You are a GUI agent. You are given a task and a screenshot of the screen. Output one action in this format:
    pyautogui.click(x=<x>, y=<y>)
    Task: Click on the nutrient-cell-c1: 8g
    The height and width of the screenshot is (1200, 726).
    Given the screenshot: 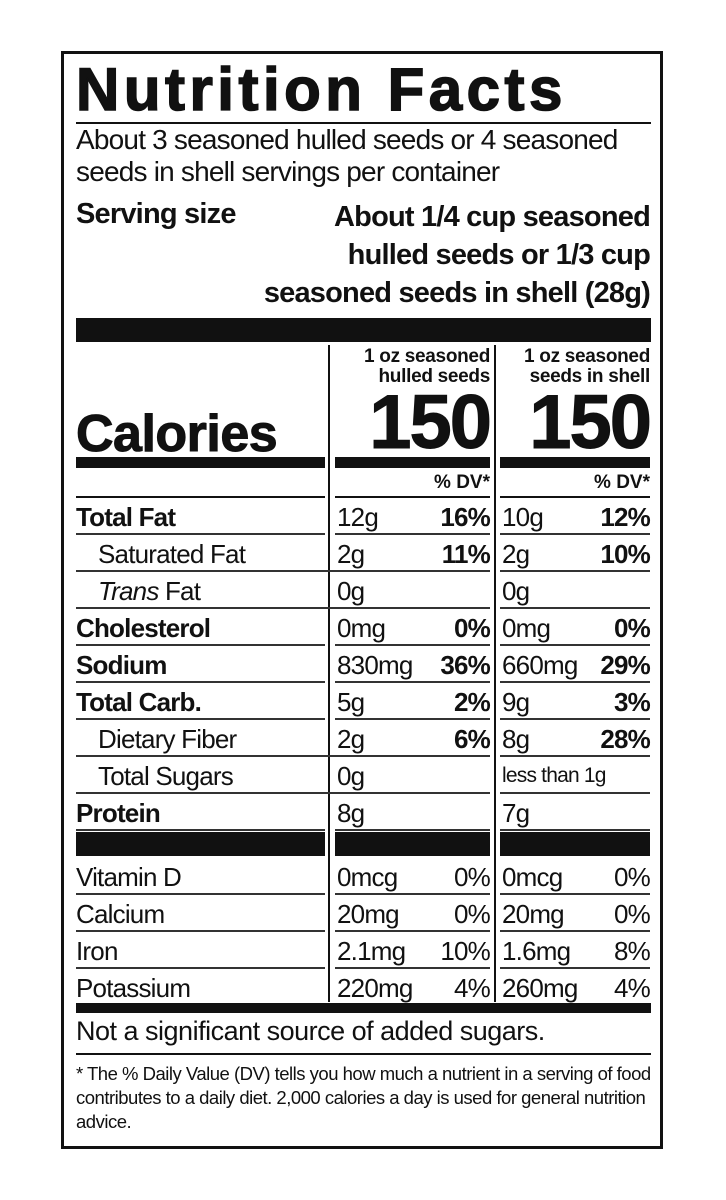 What is the action you would take?
    pyautogui.click(x=412, y=812)
    